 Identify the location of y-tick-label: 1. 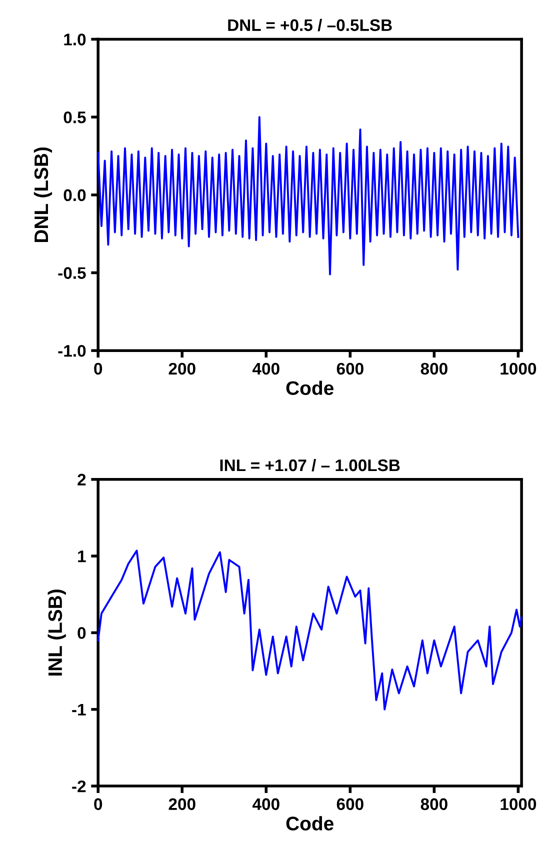
(82, 556).